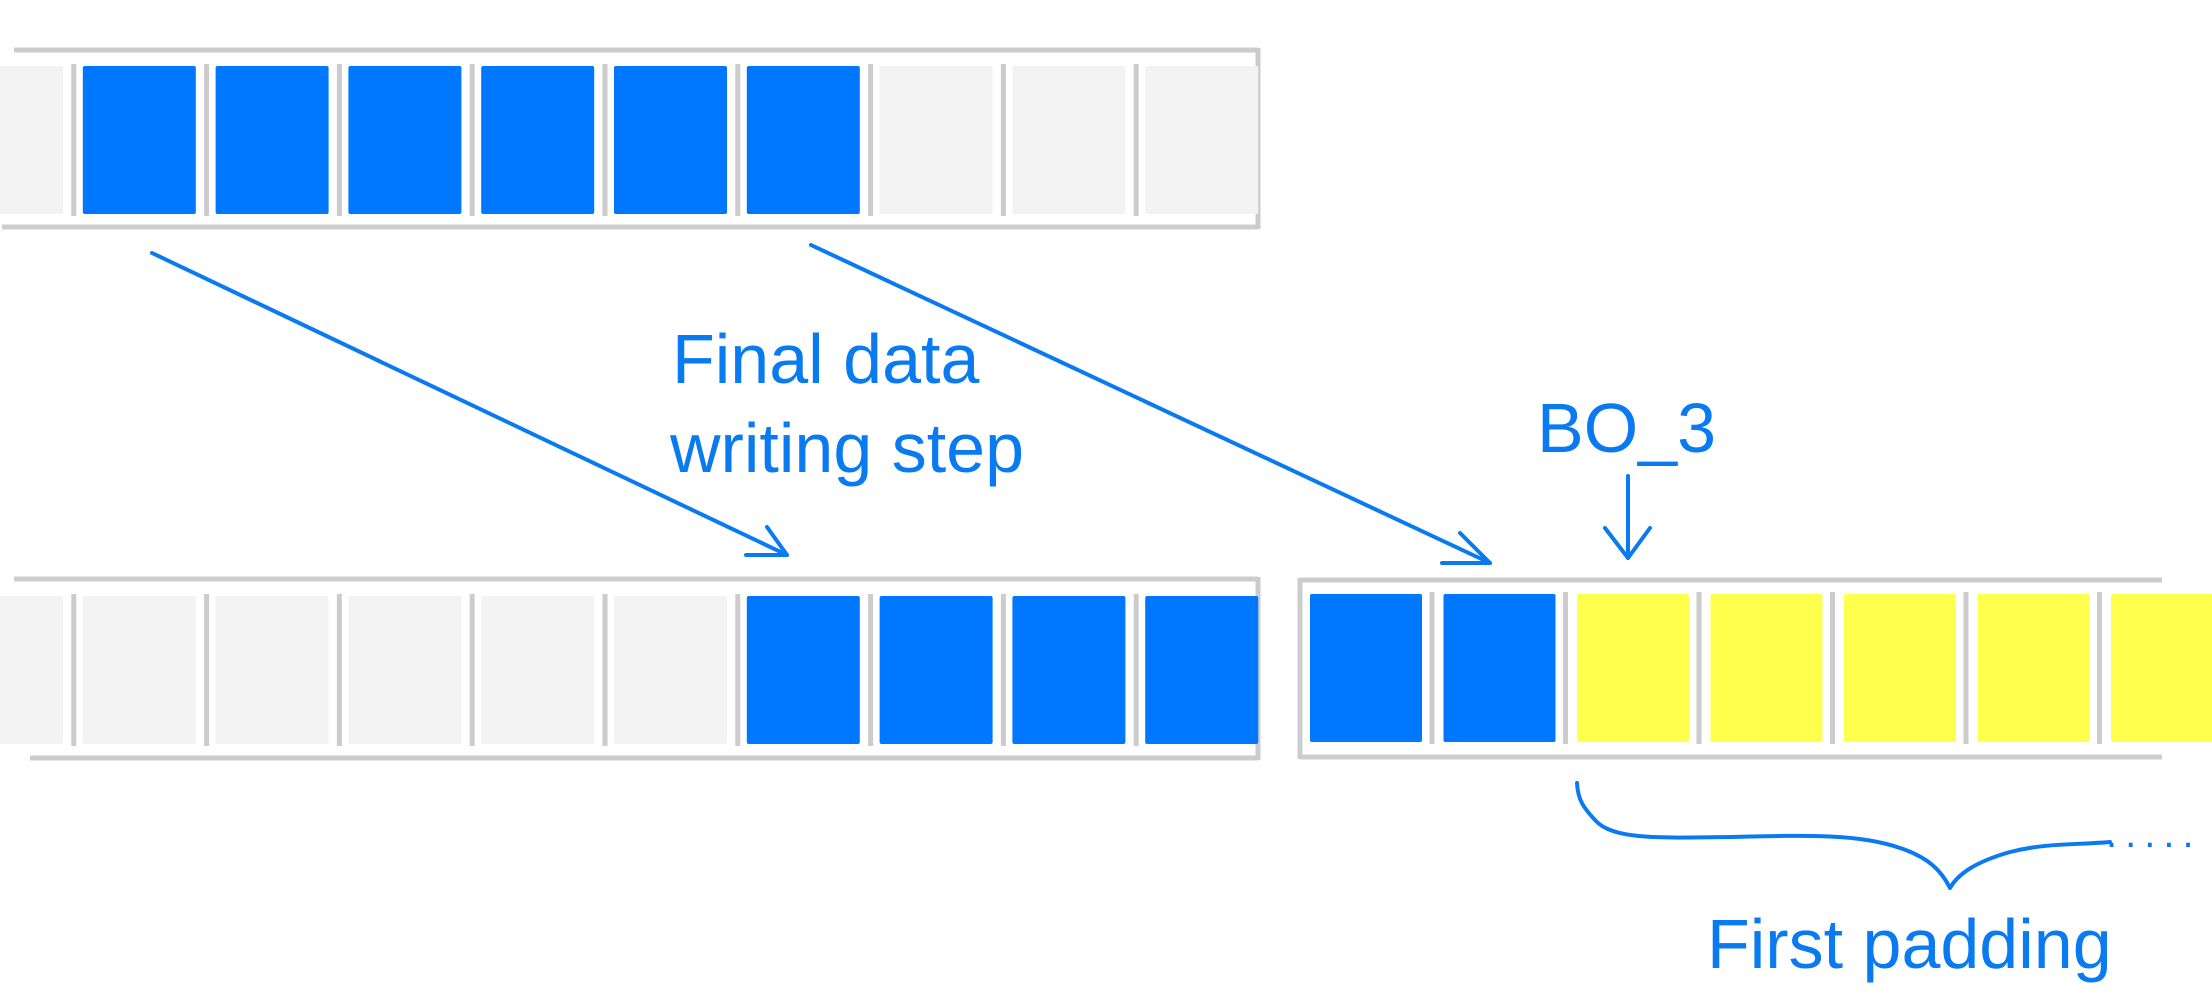 The height and width of the screenshot is (1000, 2212). What do you see at coordinates (1626, 428) in the screenshot?
I see `bo-marker-label: BO_3` at bounding box center [1626, 428].